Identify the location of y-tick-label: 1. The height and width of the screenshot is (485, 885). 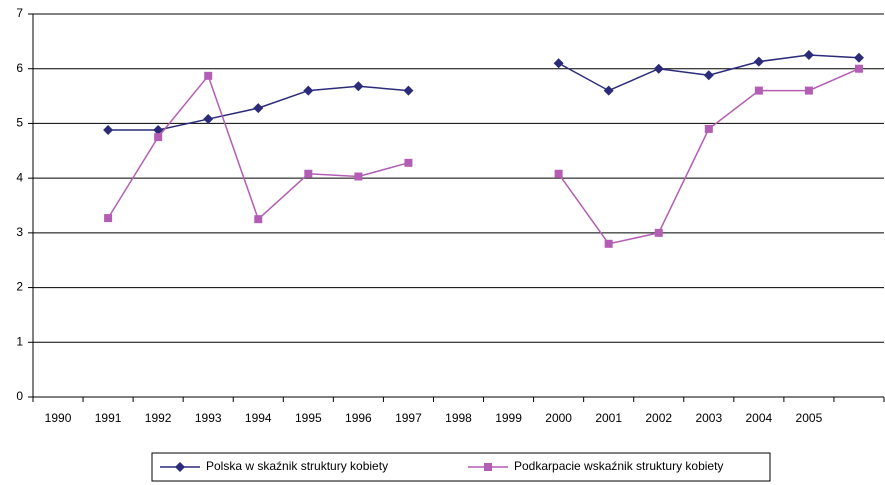
(19, 341).